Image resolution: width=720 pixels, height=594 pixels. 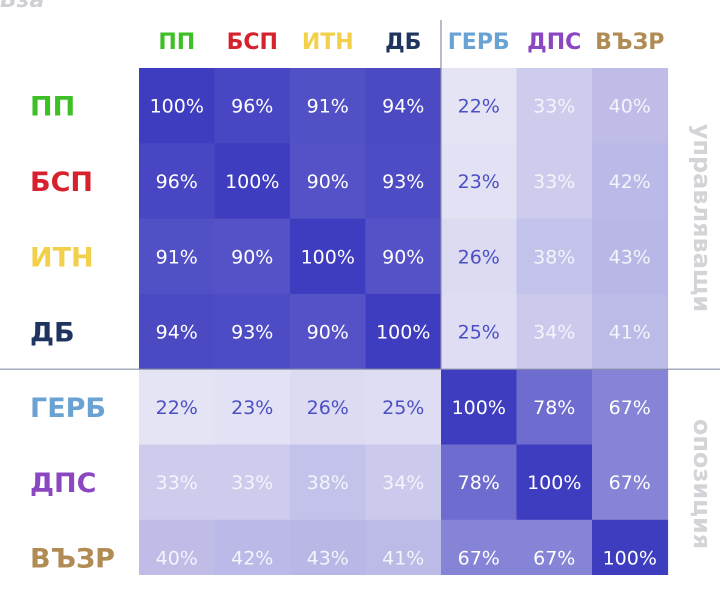 I want to click on row-label: ДПС, so click(x=63, y=483).